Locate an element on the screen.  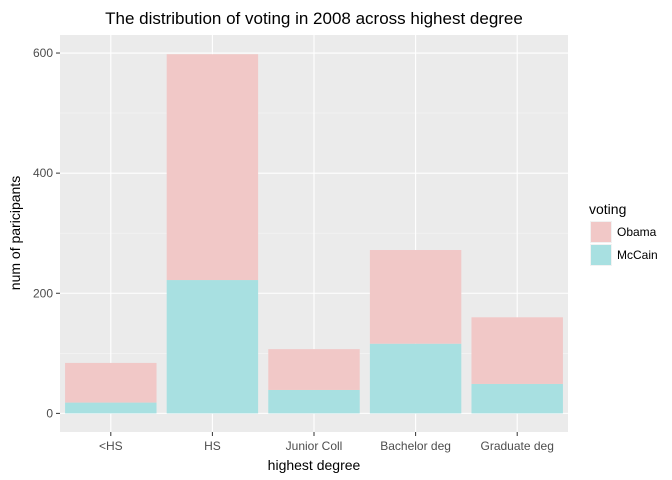
x-tick-label: Bachelor deg is located at coordinates (415, 446).